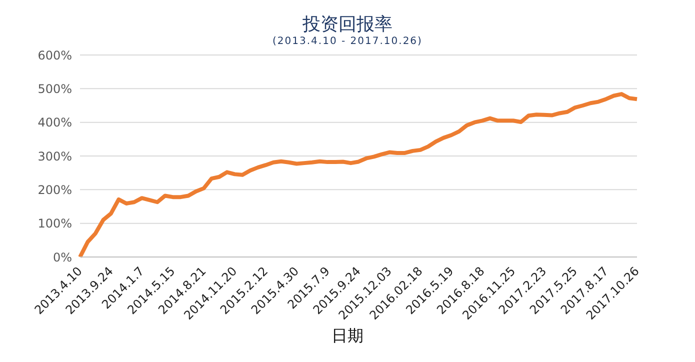 The height and width of the screenshot is (362, 695). Describe the element at coordinates (348, 24) in the screenshot. I see `chart-title: 投资回报率` at that location.